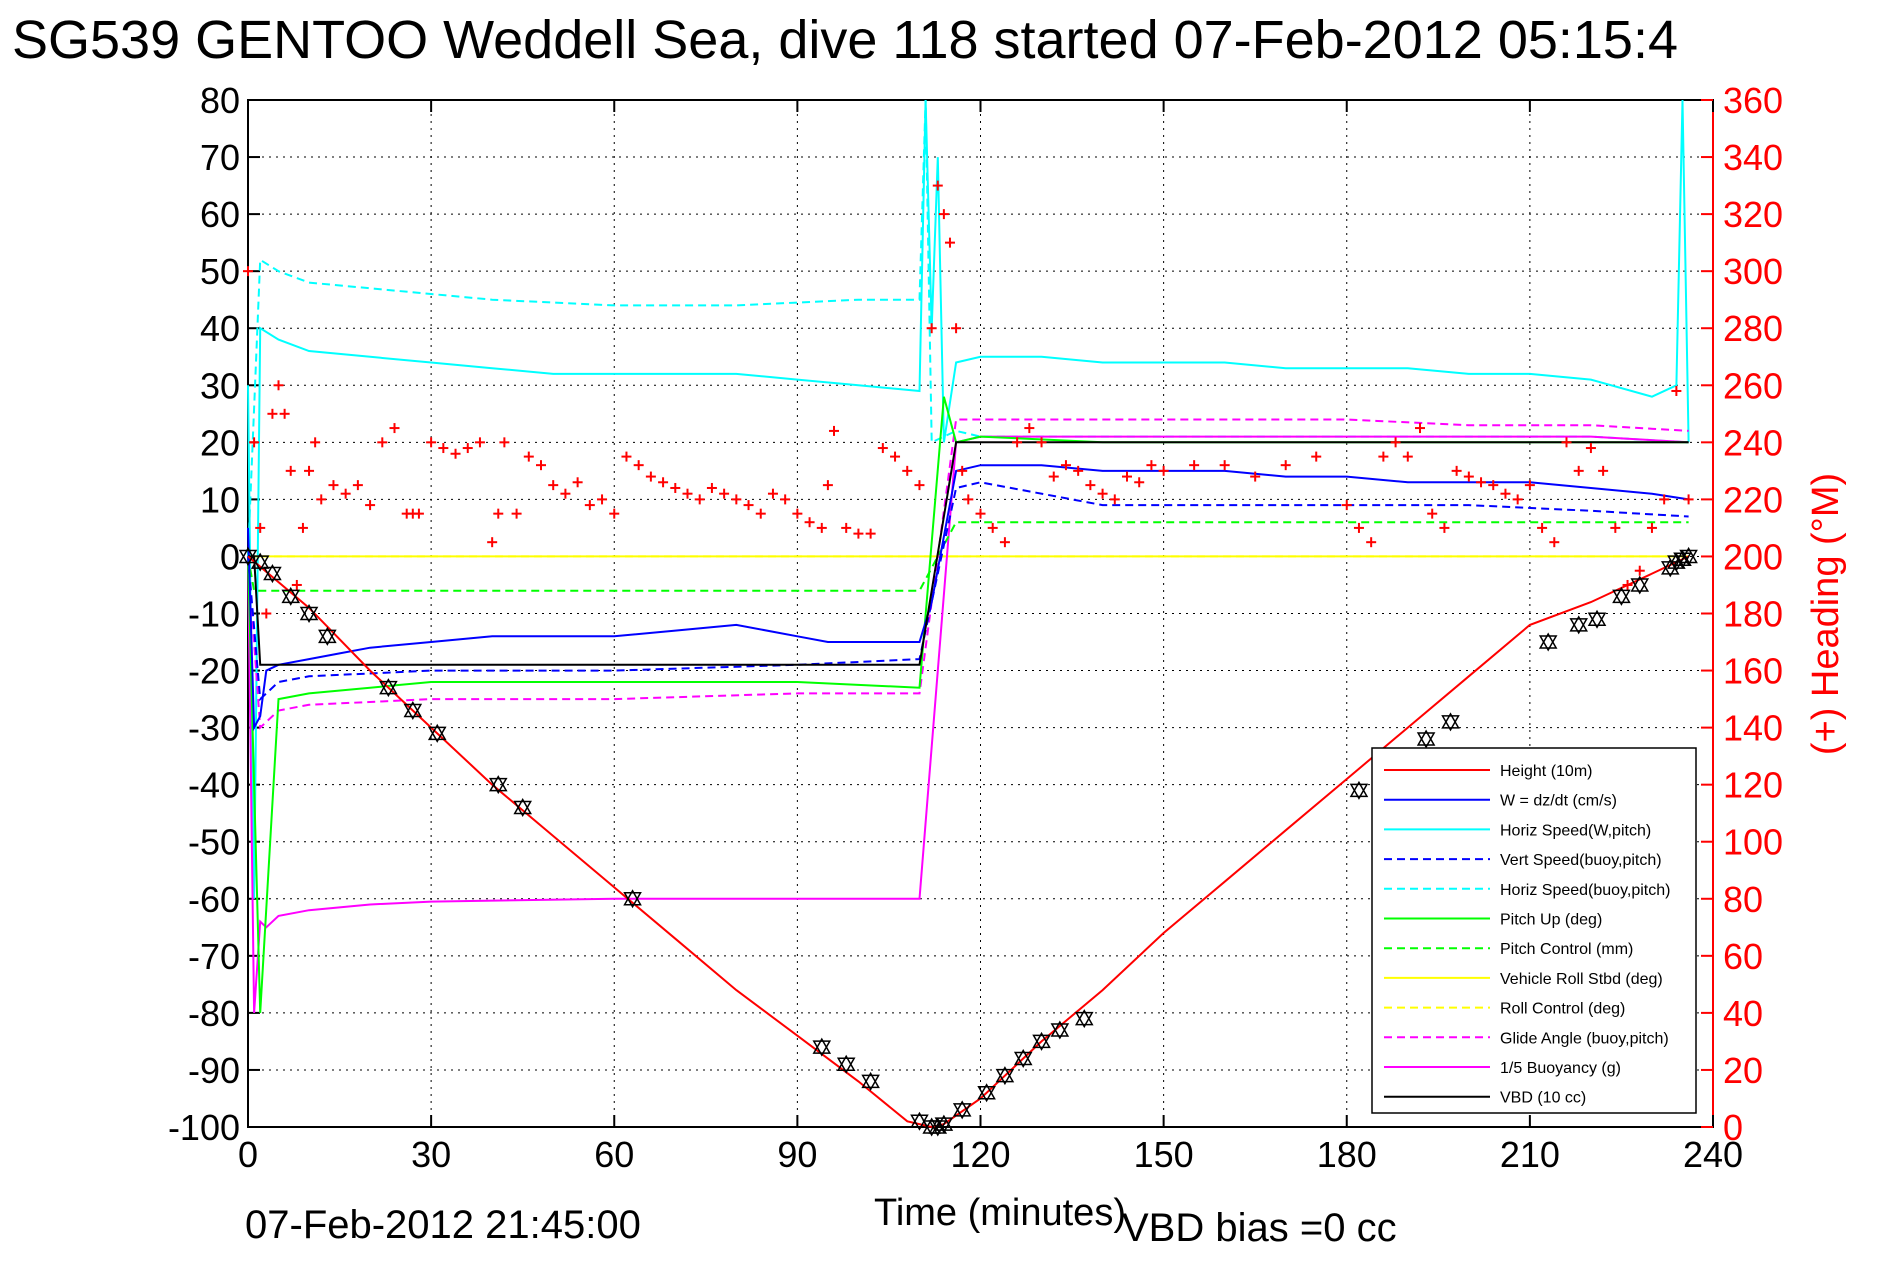  I want to click on legend-label: Height (10m), so click(1546, 771).